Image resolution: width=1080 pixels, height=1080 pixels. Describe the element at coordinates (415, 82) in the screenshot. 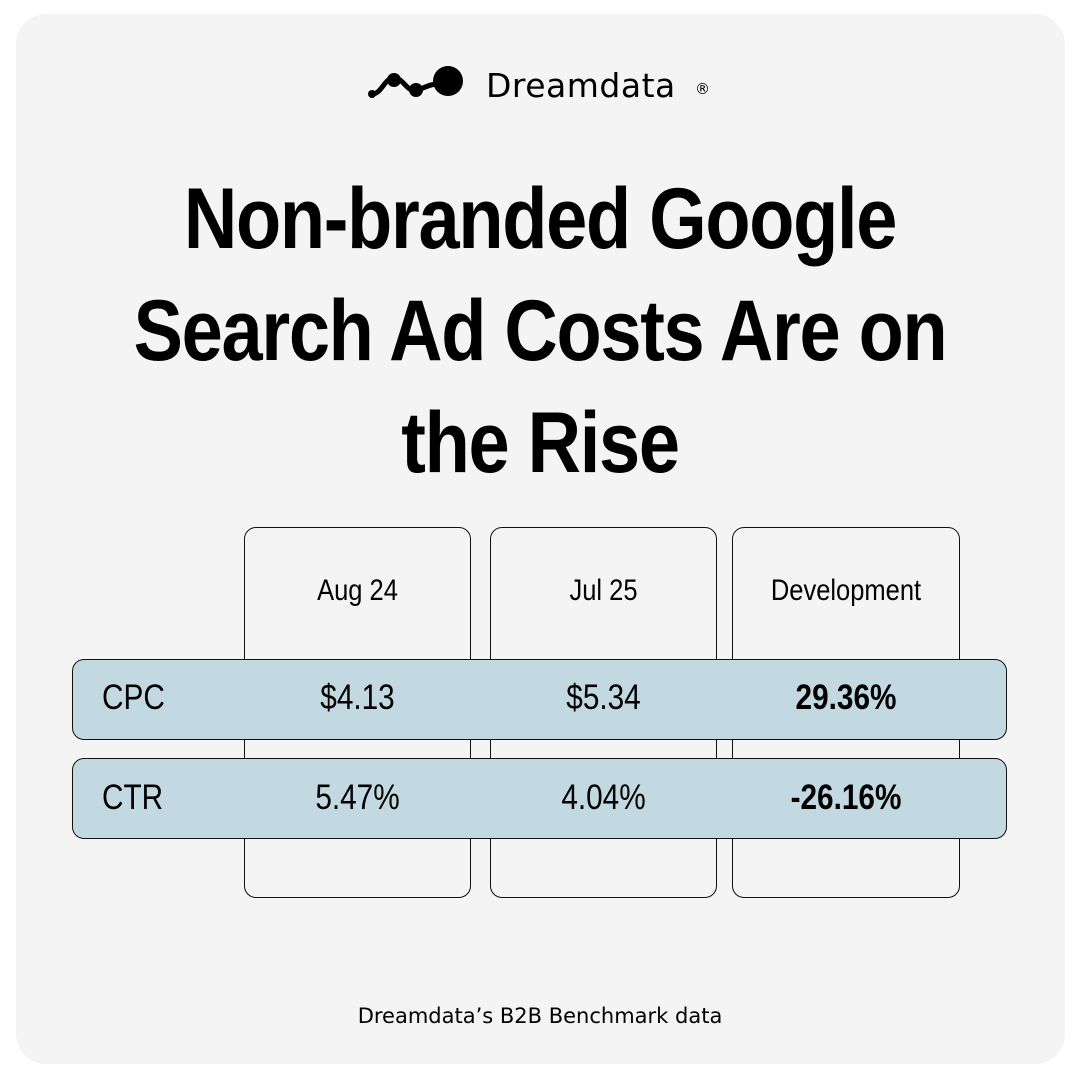

I see `dreamdata-dots-logo-icon` at that location.